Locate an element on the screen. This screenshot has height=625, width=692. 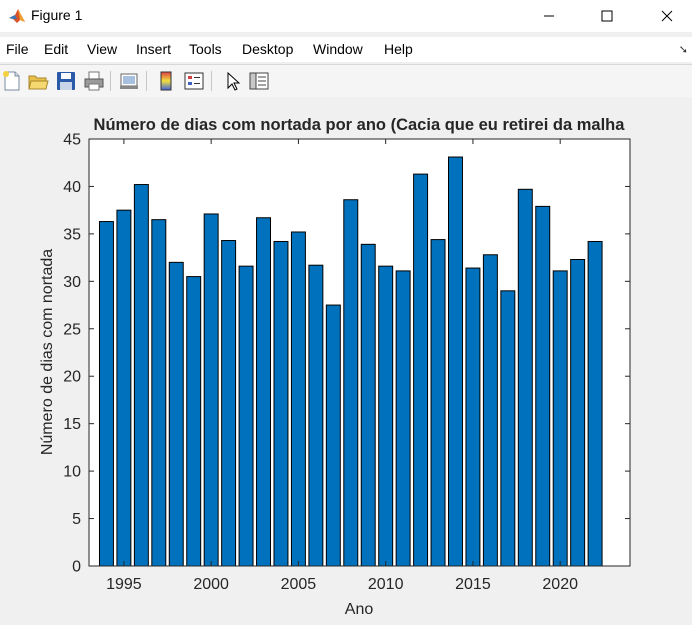
bar-2002 is located at coordinates (246, 416).